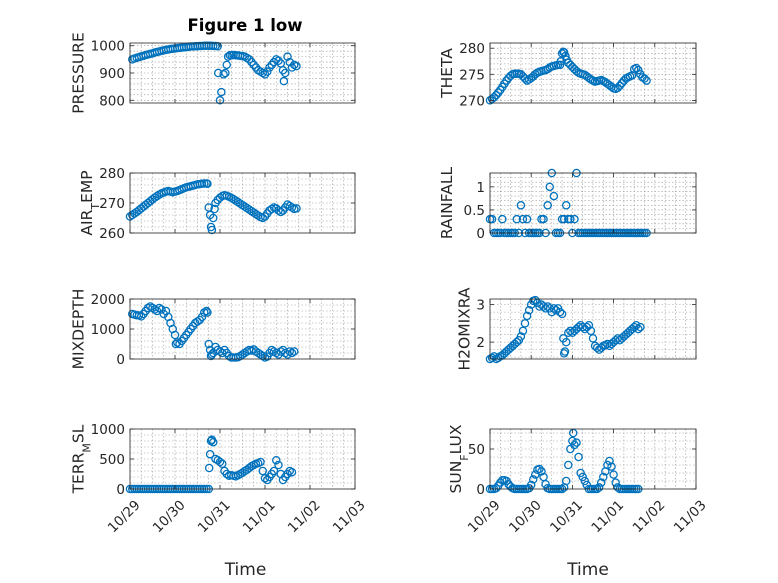 The height and width of the screenshot is (583, 778). Describe the element at coordinates (472, 49) in the screenshot. I see `y-tick-label: 280` at that location.